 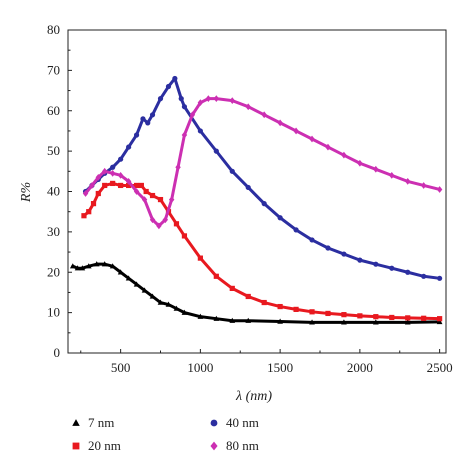 I want to click on y-tick-label: 40, so click(x=53, y=191).